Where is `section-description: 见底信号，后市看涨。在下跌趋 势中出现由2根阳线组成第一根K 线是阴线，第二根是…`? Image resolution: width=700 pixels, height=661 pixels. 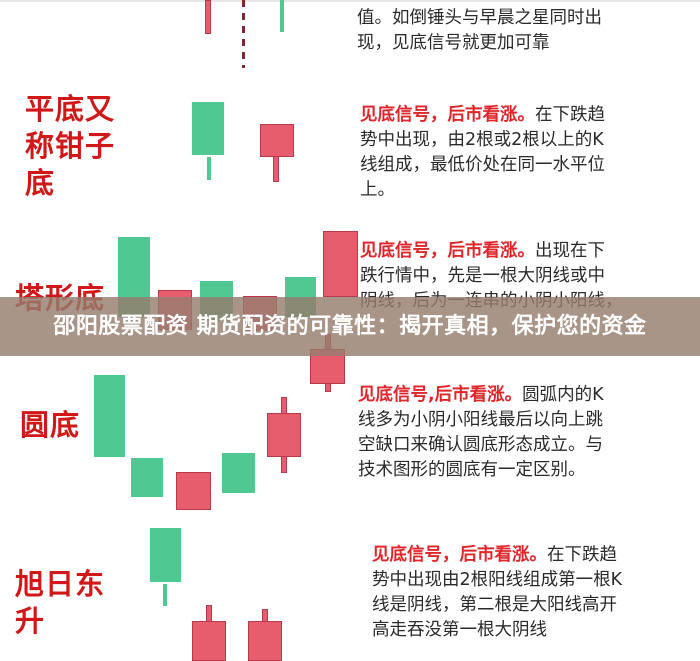
section-description: 见底信号，后市看涨。在下跌趋 势中出现由2根阳线组成第一根K 线是阴线，第二根是… is located at coordinates (522, 593).